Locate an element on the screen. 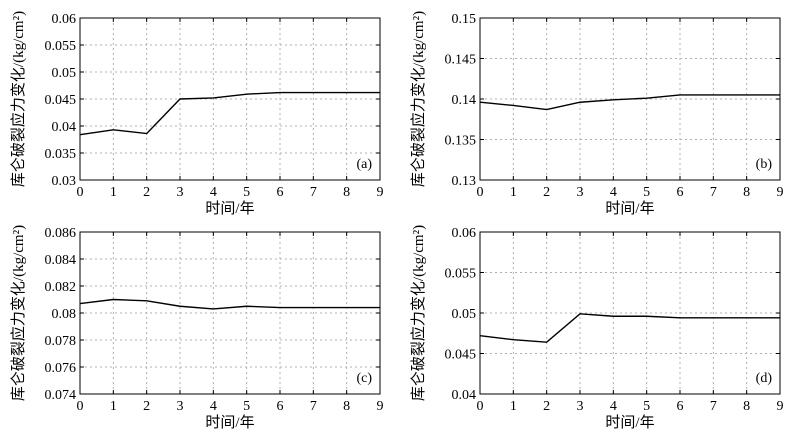 The height and width of the screenshot is (438, 793). y-tick-label: 0.08 is located at coordinates (64, 314).